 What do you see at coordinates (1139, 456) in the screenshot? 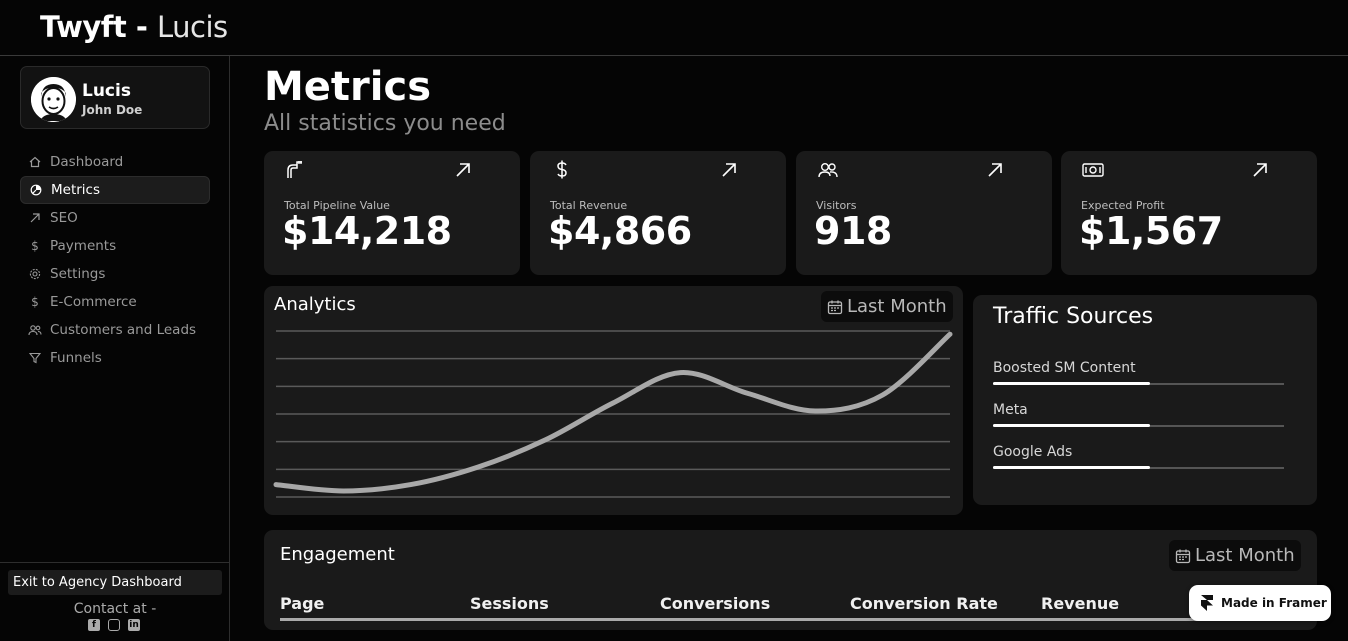
I see `traffic-source-row: Google Ads` at bounding box center [1139, 456].